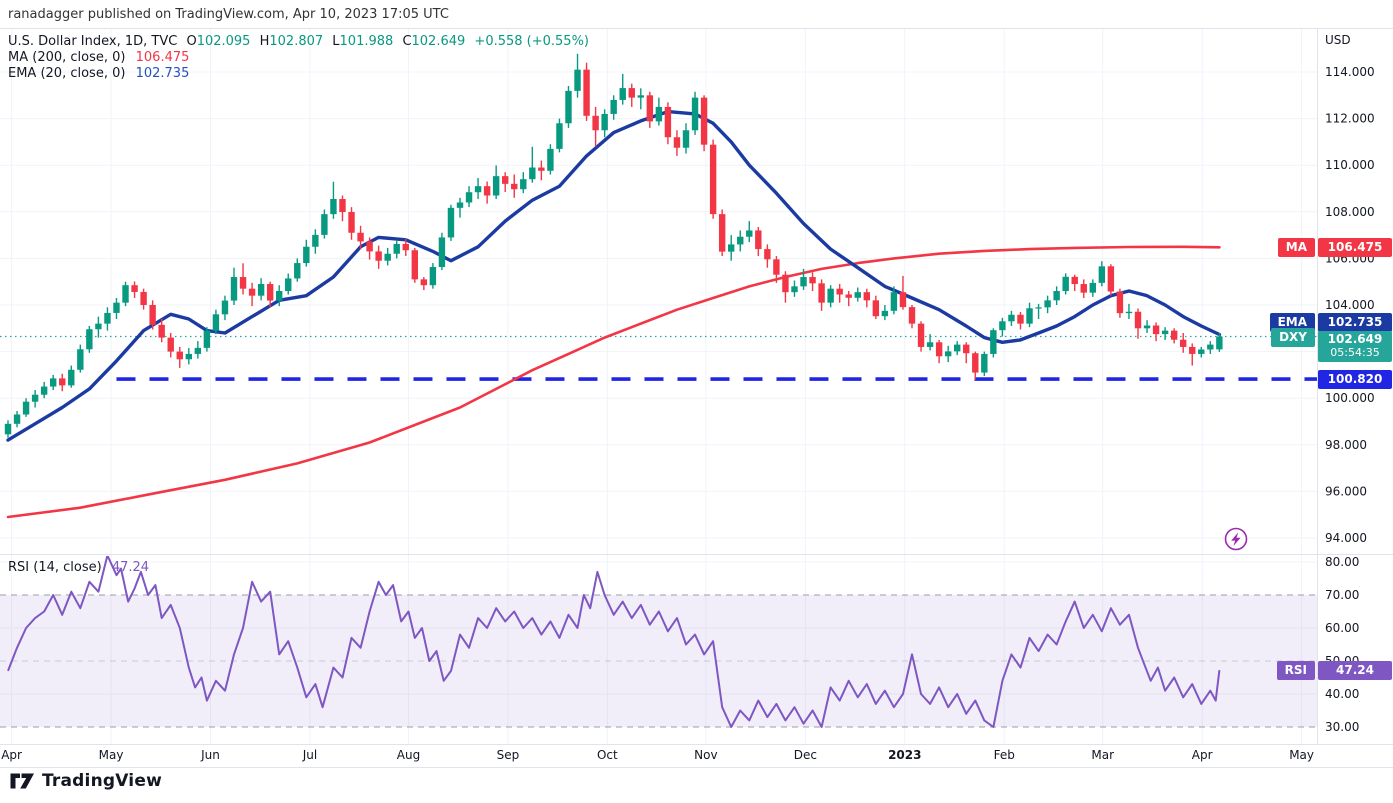 The height and width of the screenshot is (803, 1393). I want to click on svg-text: Nov, so click(705, 755).